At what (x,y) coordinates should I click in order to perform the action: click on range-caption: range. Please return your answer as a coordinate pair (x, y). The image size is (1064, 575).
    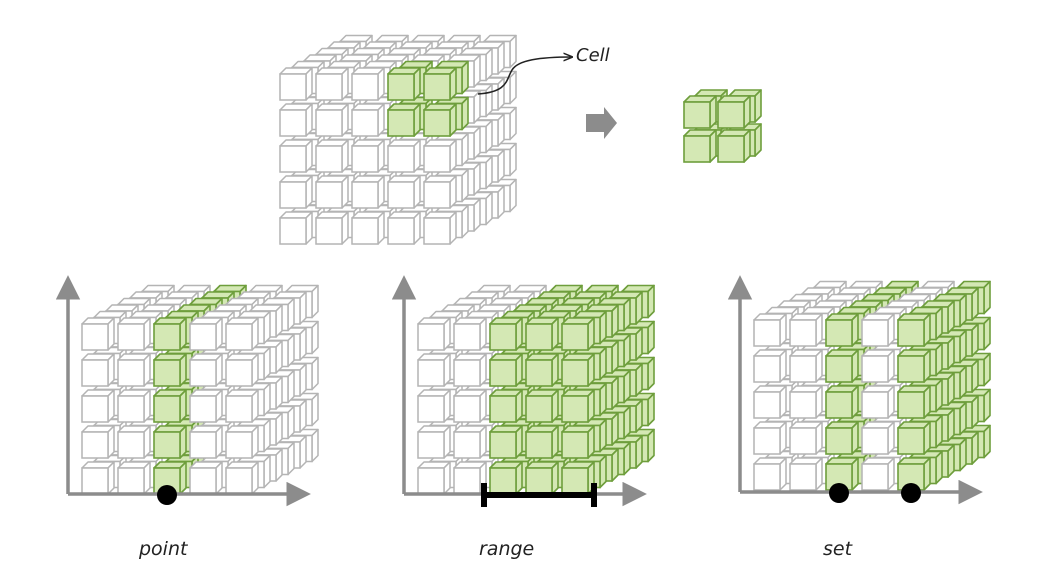
    Looking at the image, I should click on (507, 549).